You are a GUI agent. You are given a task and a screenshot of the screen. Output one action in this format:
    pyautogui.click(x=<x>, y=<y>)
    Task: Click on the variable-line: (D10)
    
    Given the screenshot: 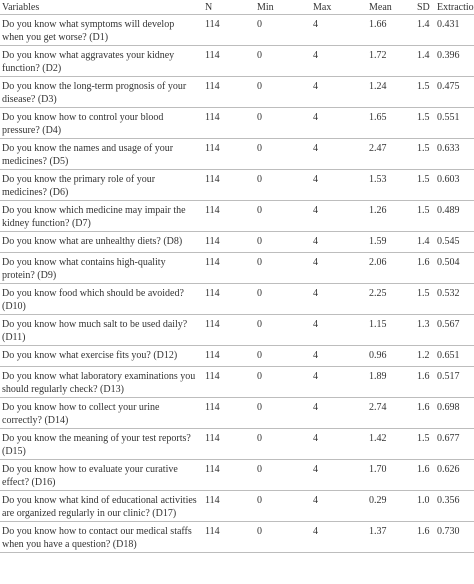 What is the action you would take?
    pyautogui.click(x=14, y=306)
    